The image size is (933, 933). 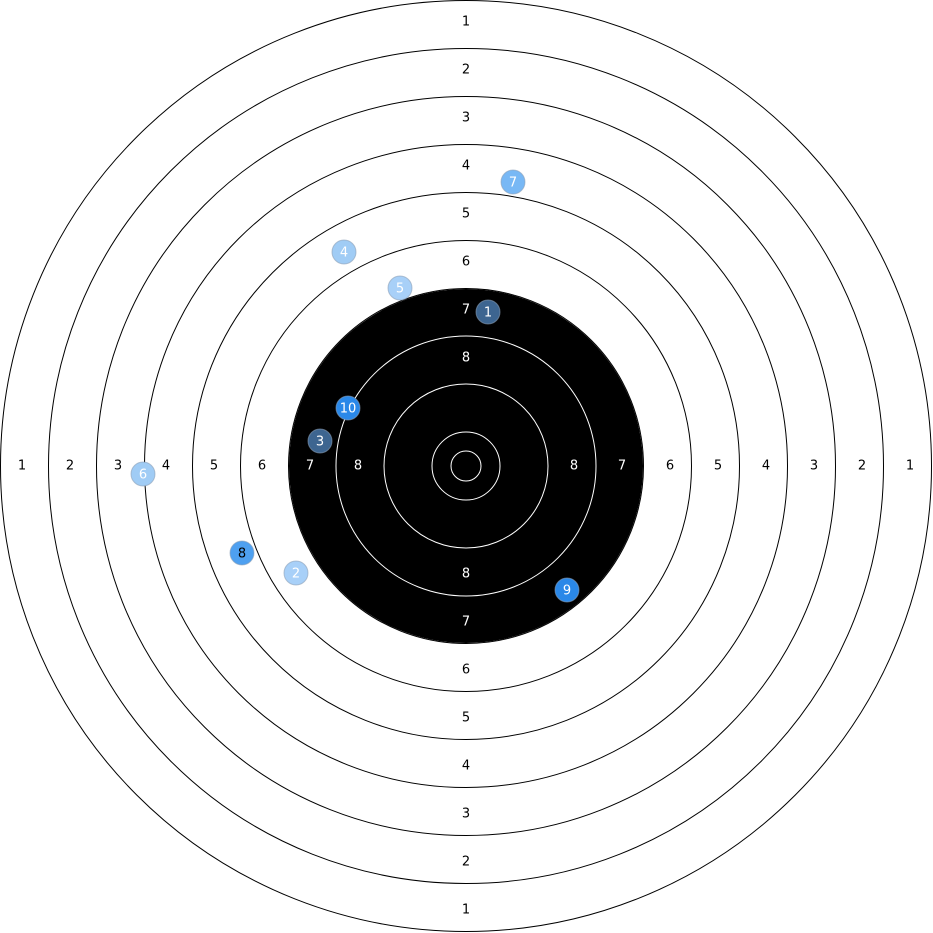 I want to click on shot-1: 1, so click(x=488, y=312).